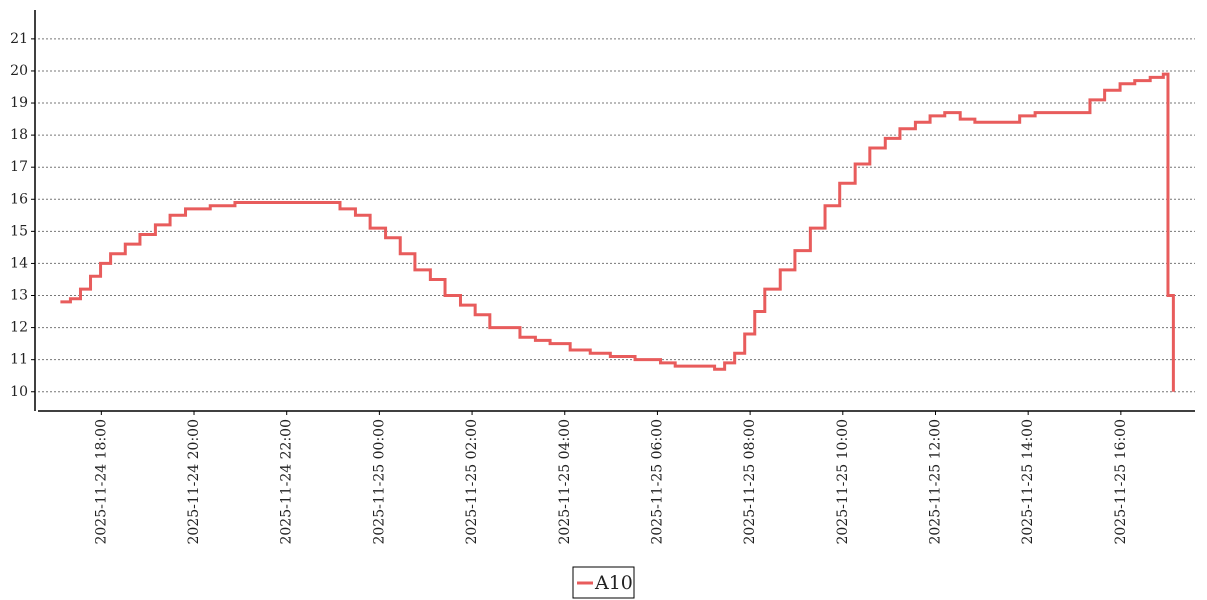 This screenshot has height=600, width=1207. I want to click on y-tick-label: 12, so click(19, 328).